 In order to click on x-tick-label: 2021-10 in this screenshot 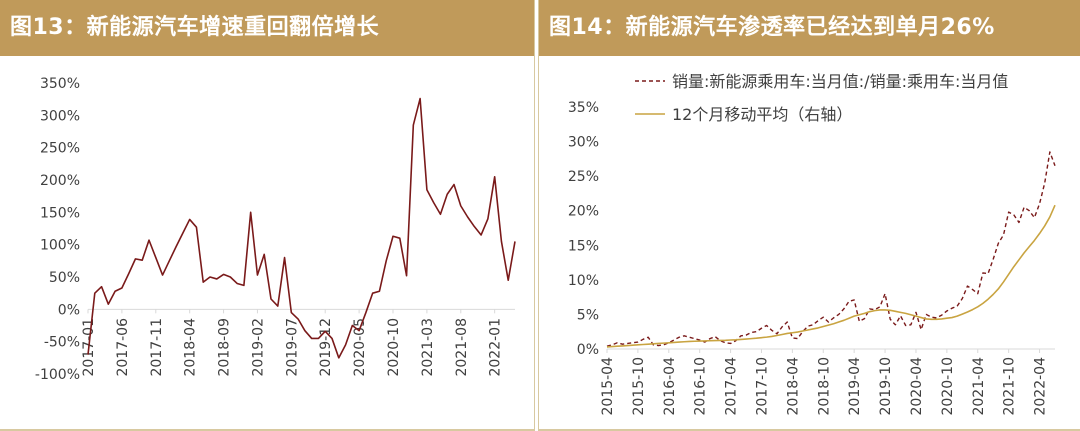, I will do `click(1010, 386)`.